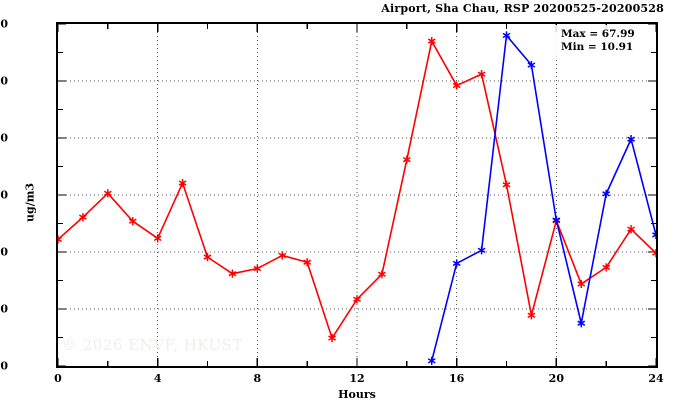  Describe the element at coordinates (4, 366) in the screenshot. I see `y-tick-label: 10` at that location.